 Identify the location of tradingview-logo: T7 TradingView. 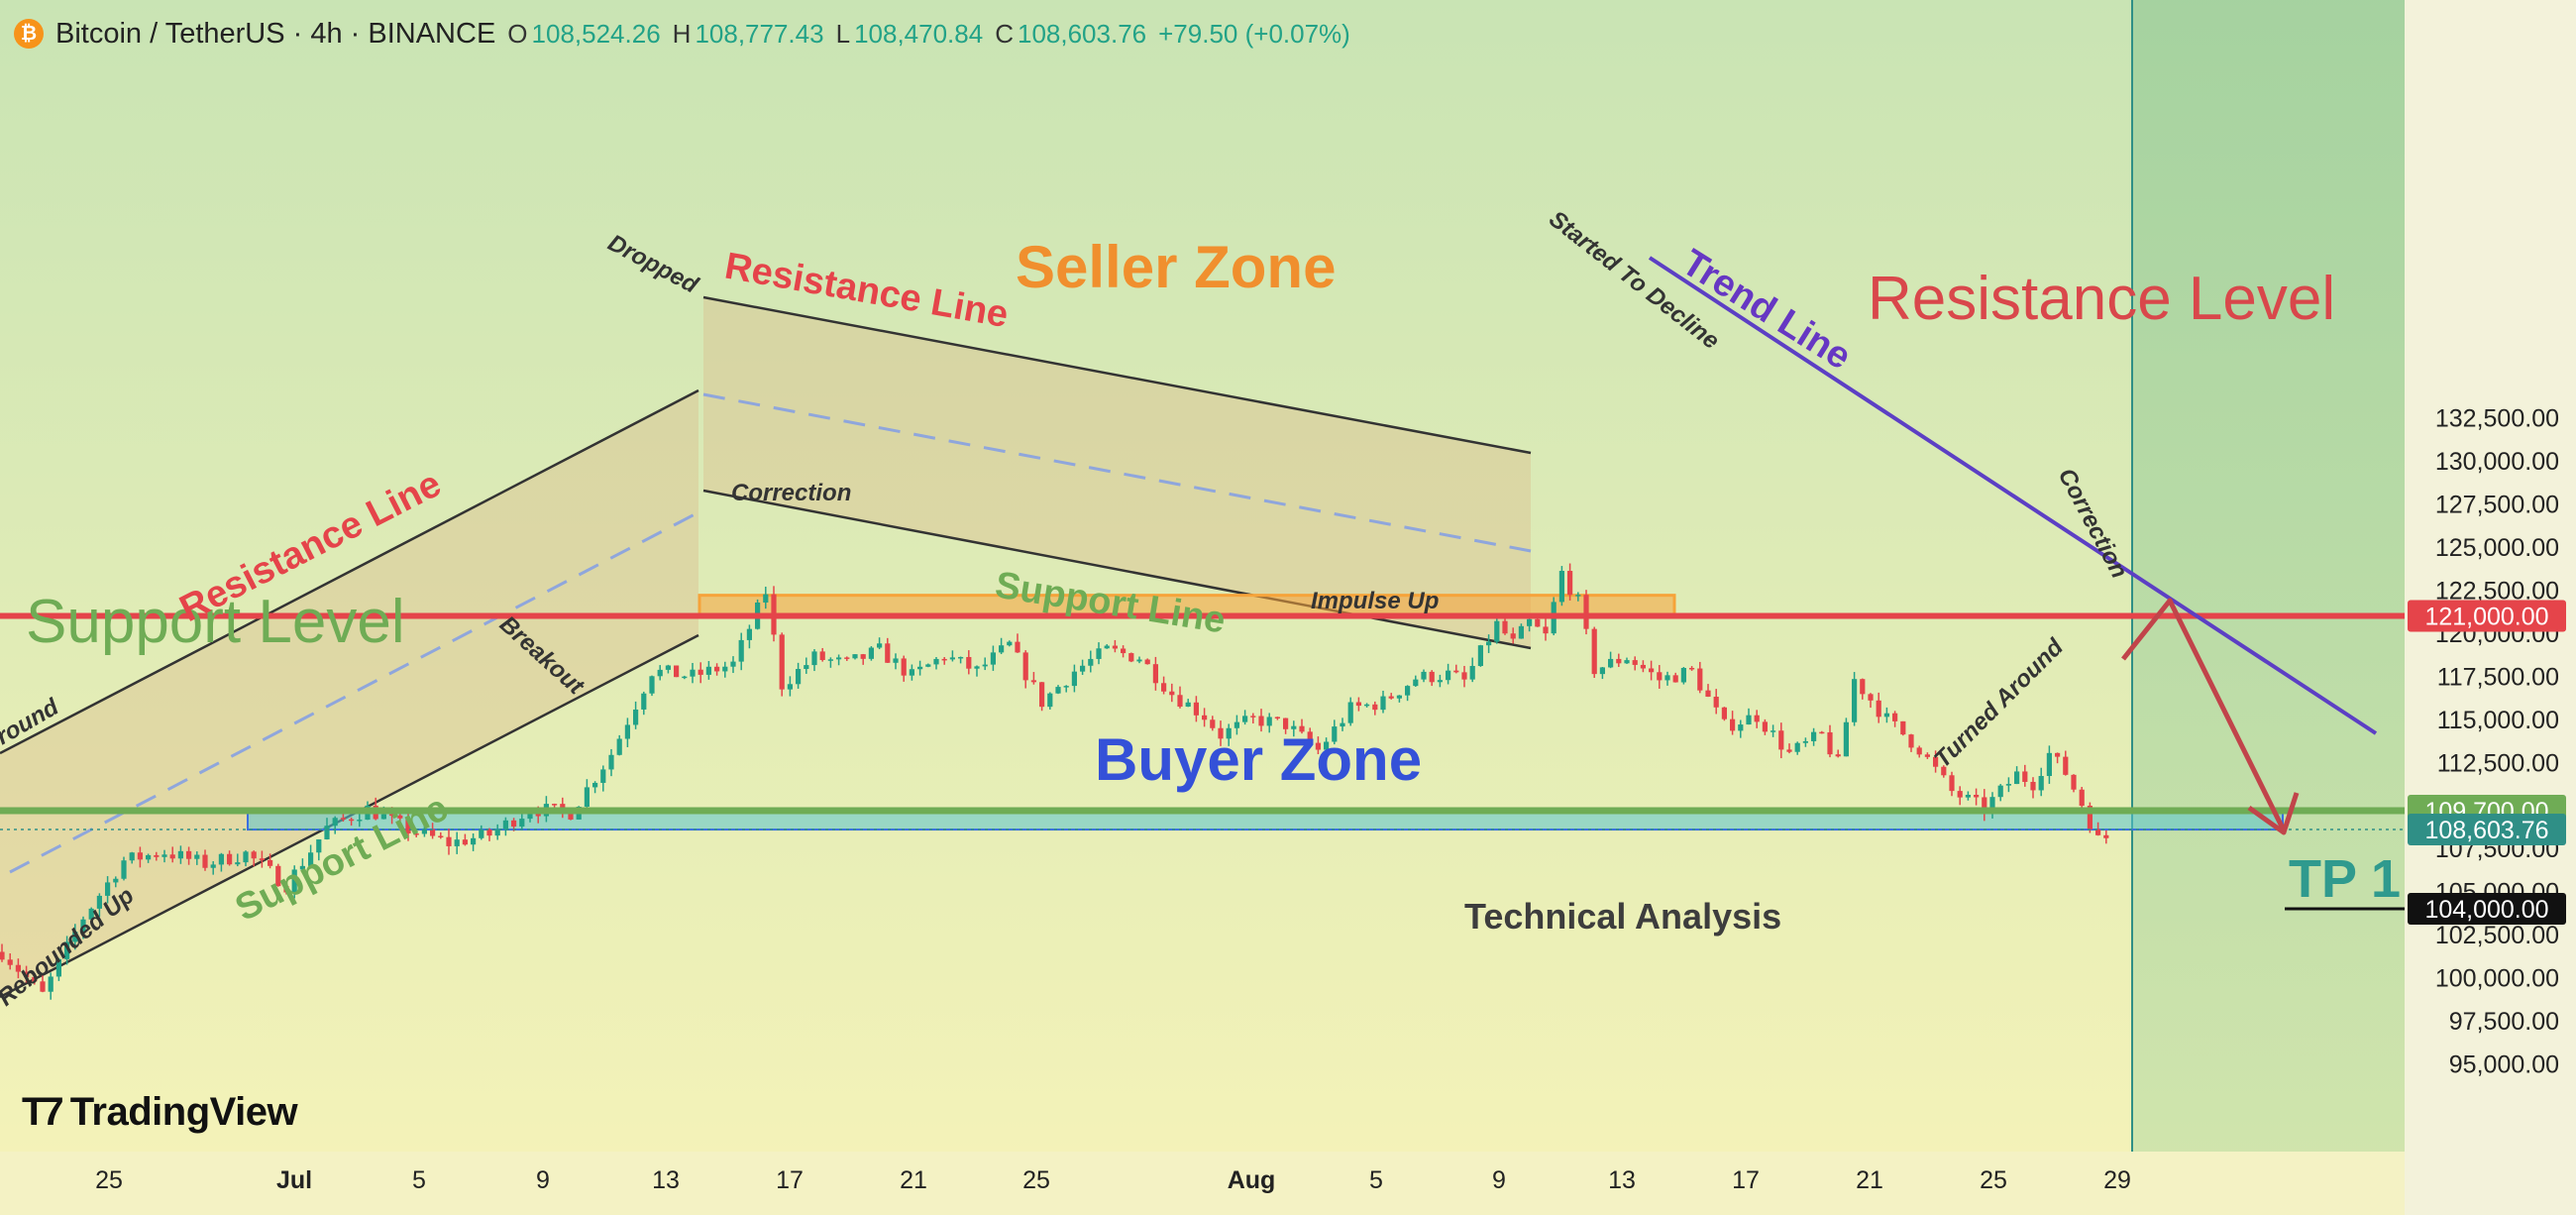
(160, 1112).